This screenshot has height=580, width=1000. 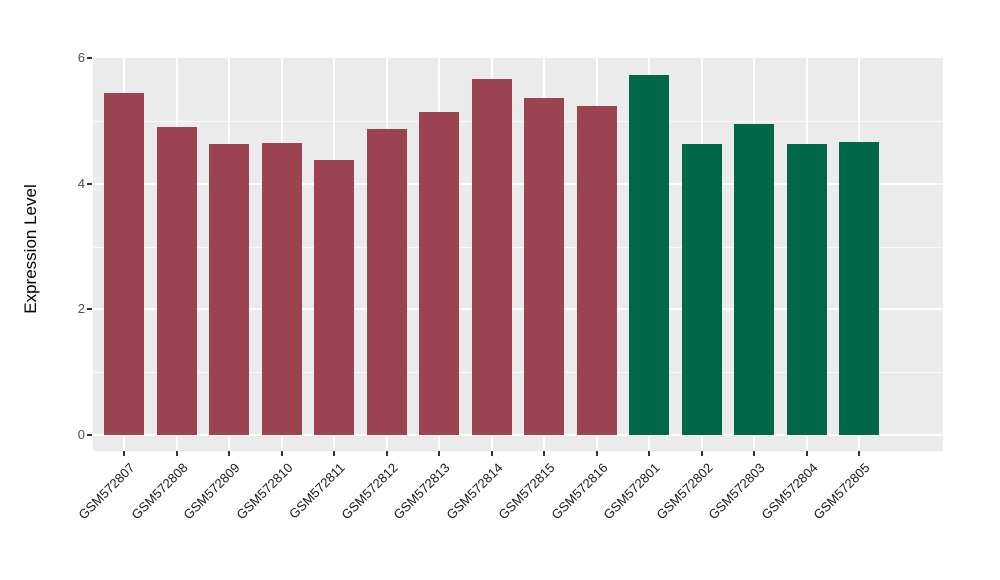 What do you see at coordinates (544, 266) in the screenshot?
I see `bar-GSM572815` at bounding box center [544, 266].